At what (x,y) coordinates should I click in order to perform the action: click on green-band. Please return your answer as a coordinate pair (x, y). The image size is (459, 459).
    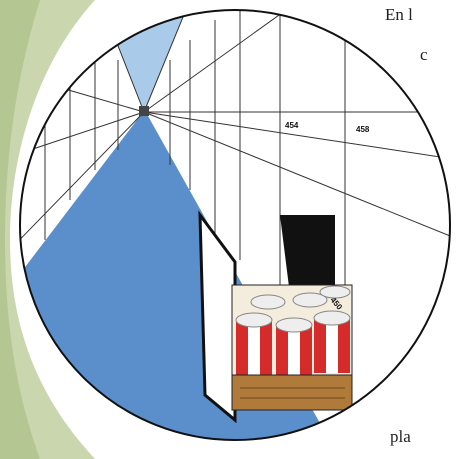
    Looking at the image, I should click on (20, 229).